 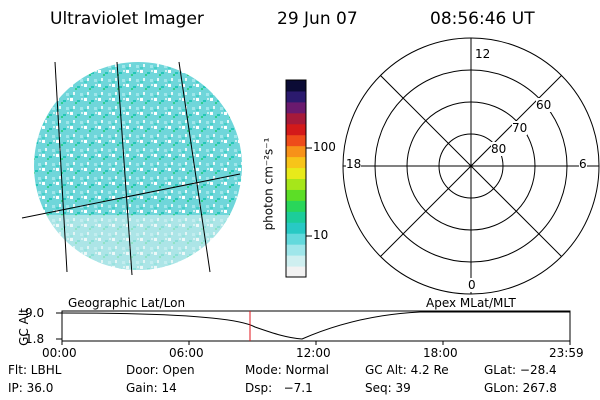 I want to click on mlt-label-12: 12, so click(x=483, y=54).